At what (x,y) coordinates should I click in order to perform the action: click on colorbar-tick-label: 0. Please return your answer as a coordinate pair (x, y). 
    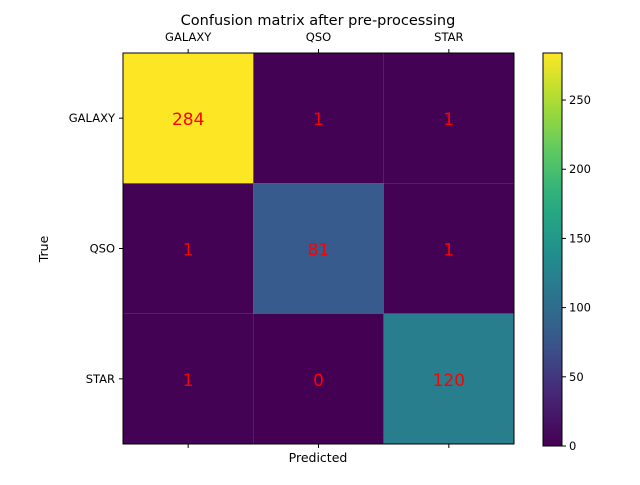
    Looking at the image, I should click on (572, 446).